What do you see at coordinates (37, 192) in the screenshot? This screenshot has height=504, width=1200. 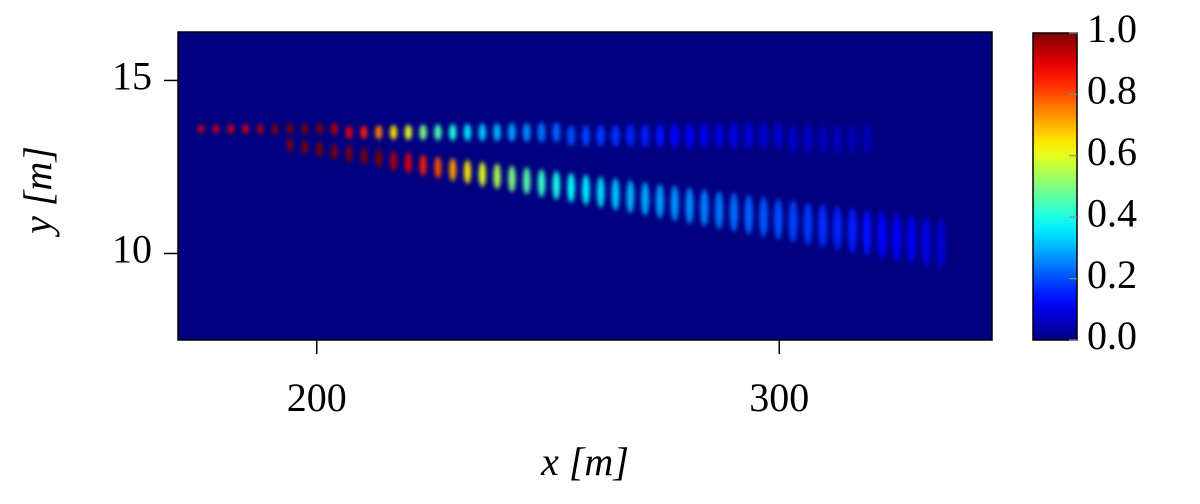 I see `y-axis-label: y [m]` at bounding box center [37, 192].